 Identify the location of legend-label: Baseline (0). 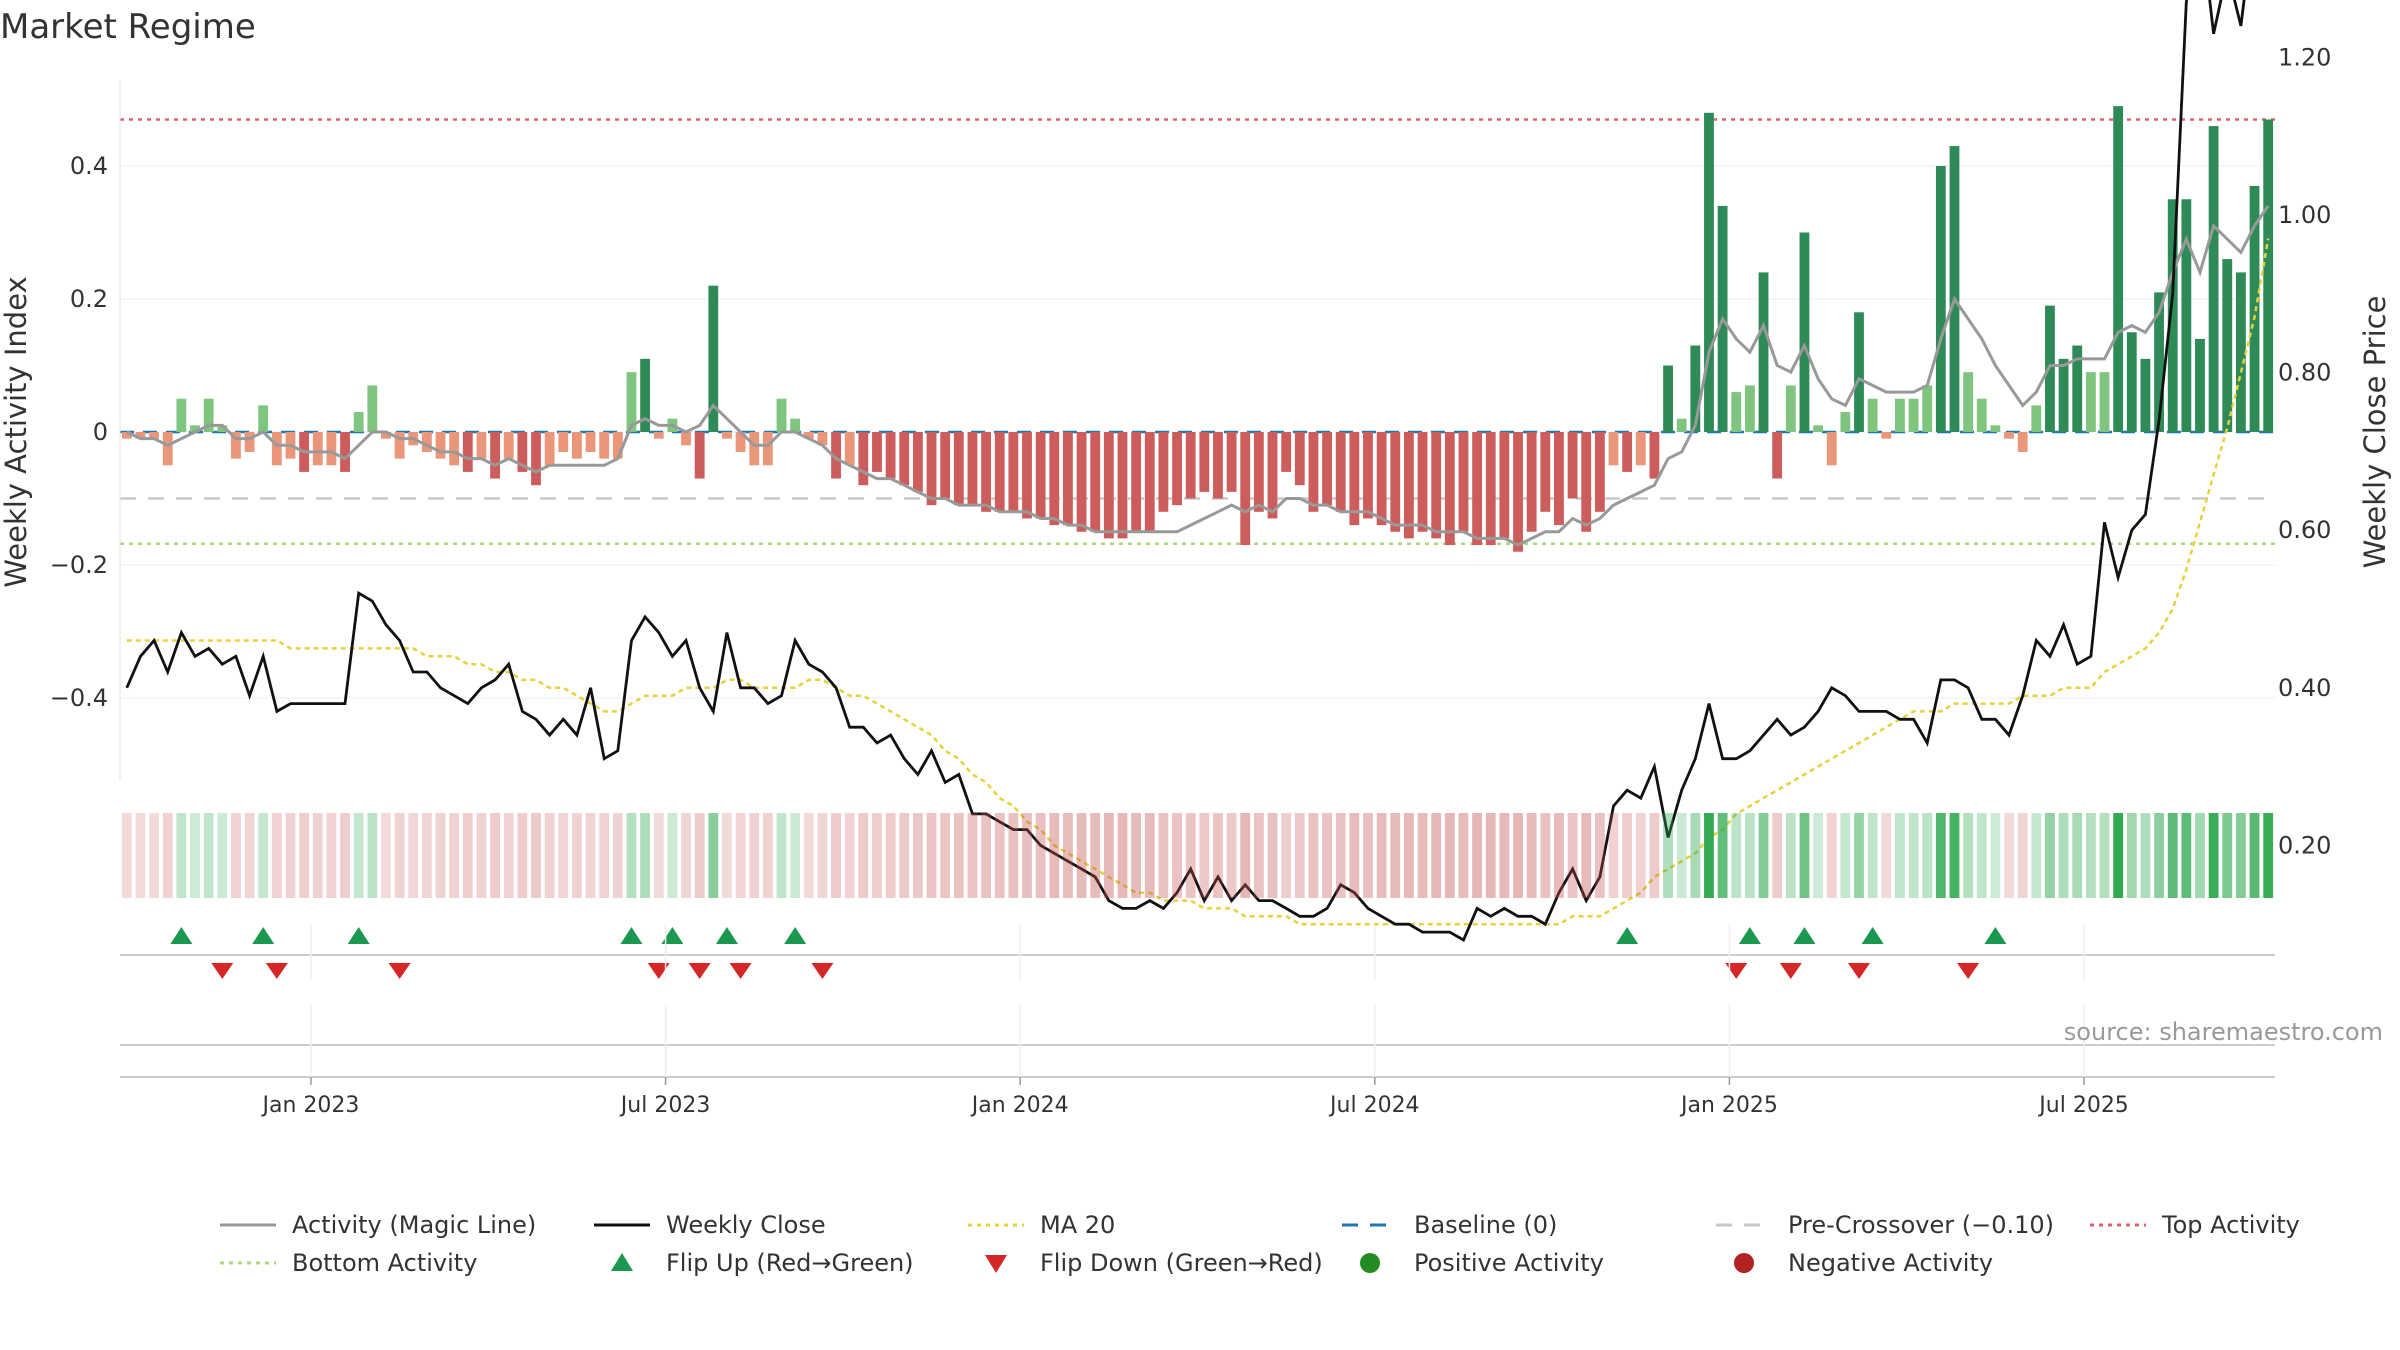
(1485, 1225).